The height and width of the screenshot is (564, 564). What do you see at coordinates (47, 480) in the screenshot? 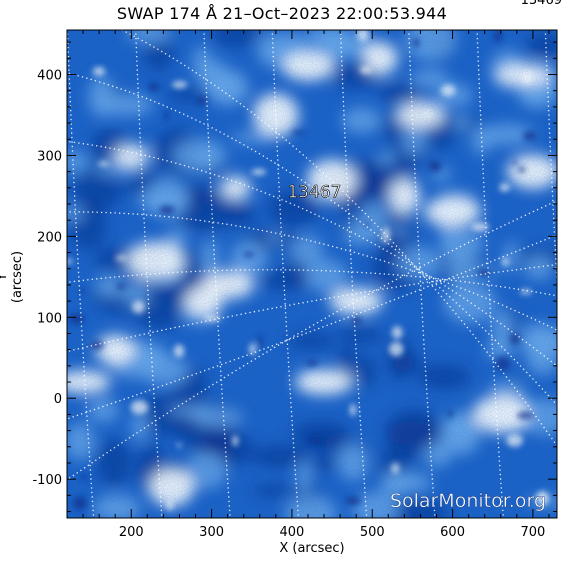
I see `y-tick-label: -100` at bounding box center [47, 480].